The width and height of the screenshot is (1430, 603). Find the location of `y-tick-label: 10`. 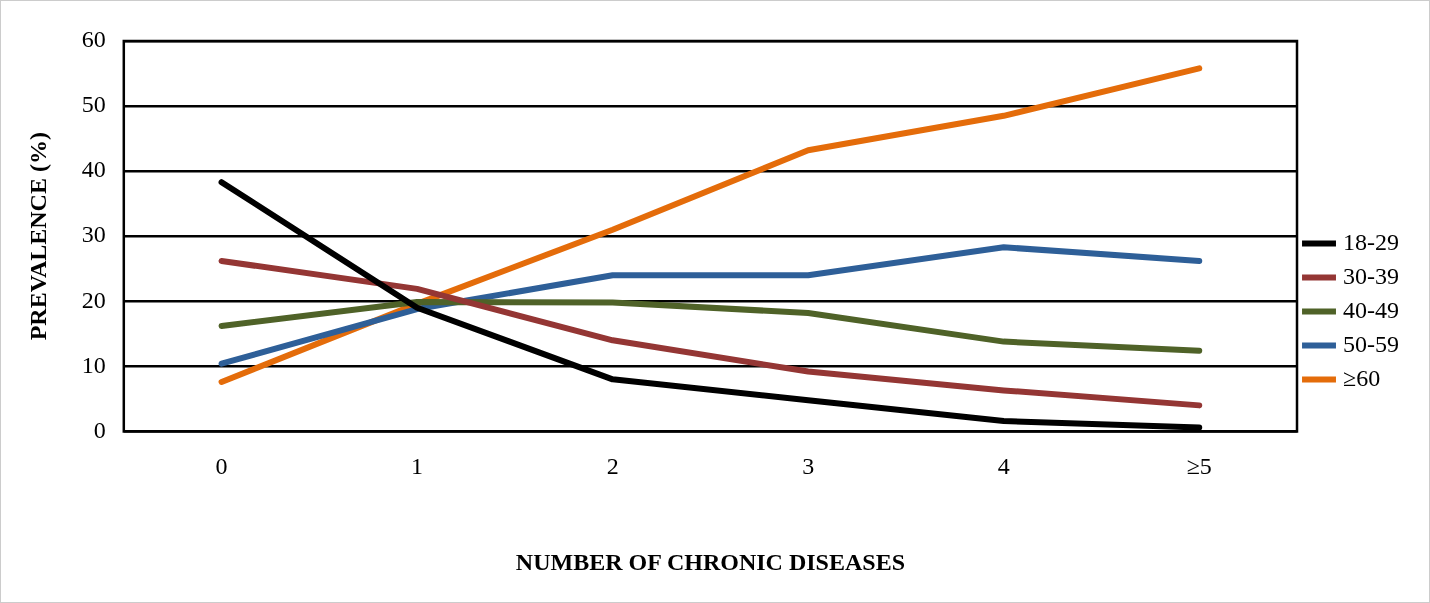

y-tick-label: 10 is located at coordinates (93, 364).